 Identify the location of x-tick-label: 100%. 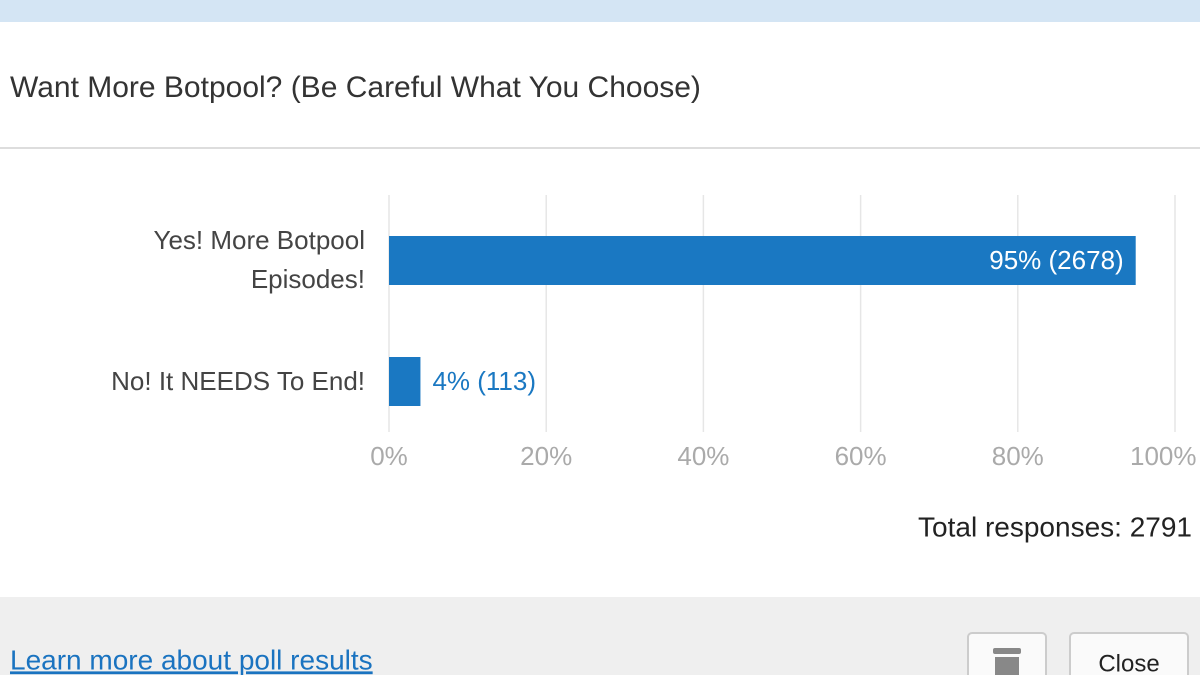
(1163, 456).